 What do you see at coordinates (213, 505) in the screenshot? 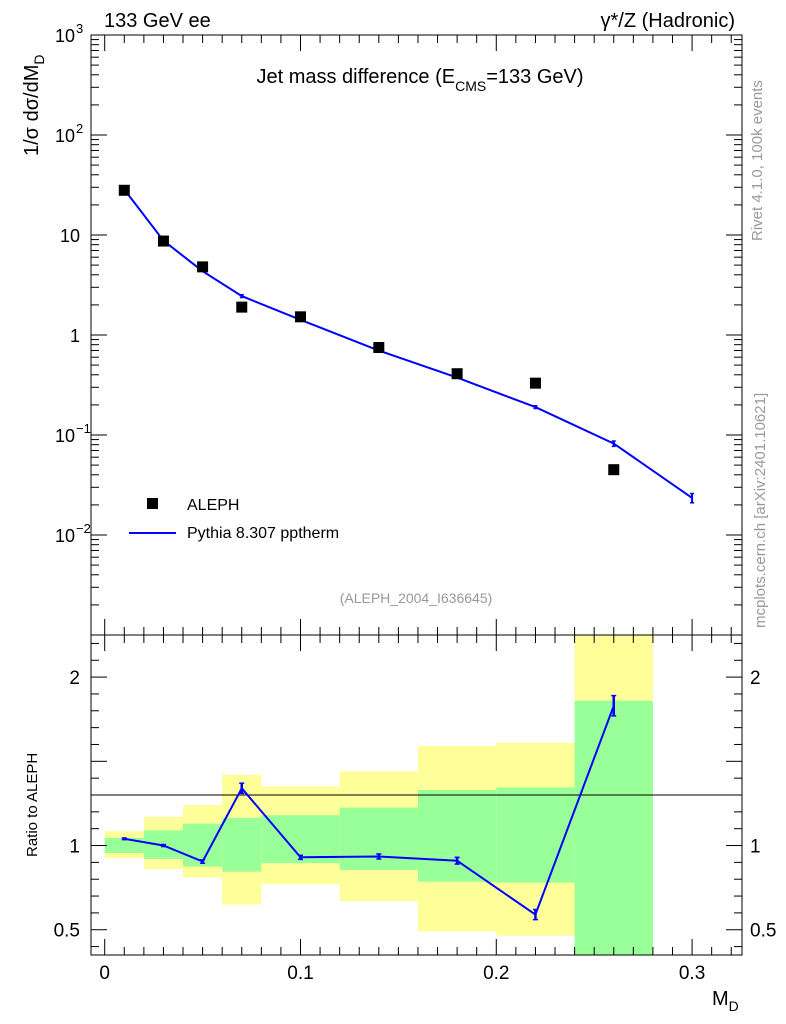
I see `legend-data-label: ALEPH` at bounding box center [213, 505].